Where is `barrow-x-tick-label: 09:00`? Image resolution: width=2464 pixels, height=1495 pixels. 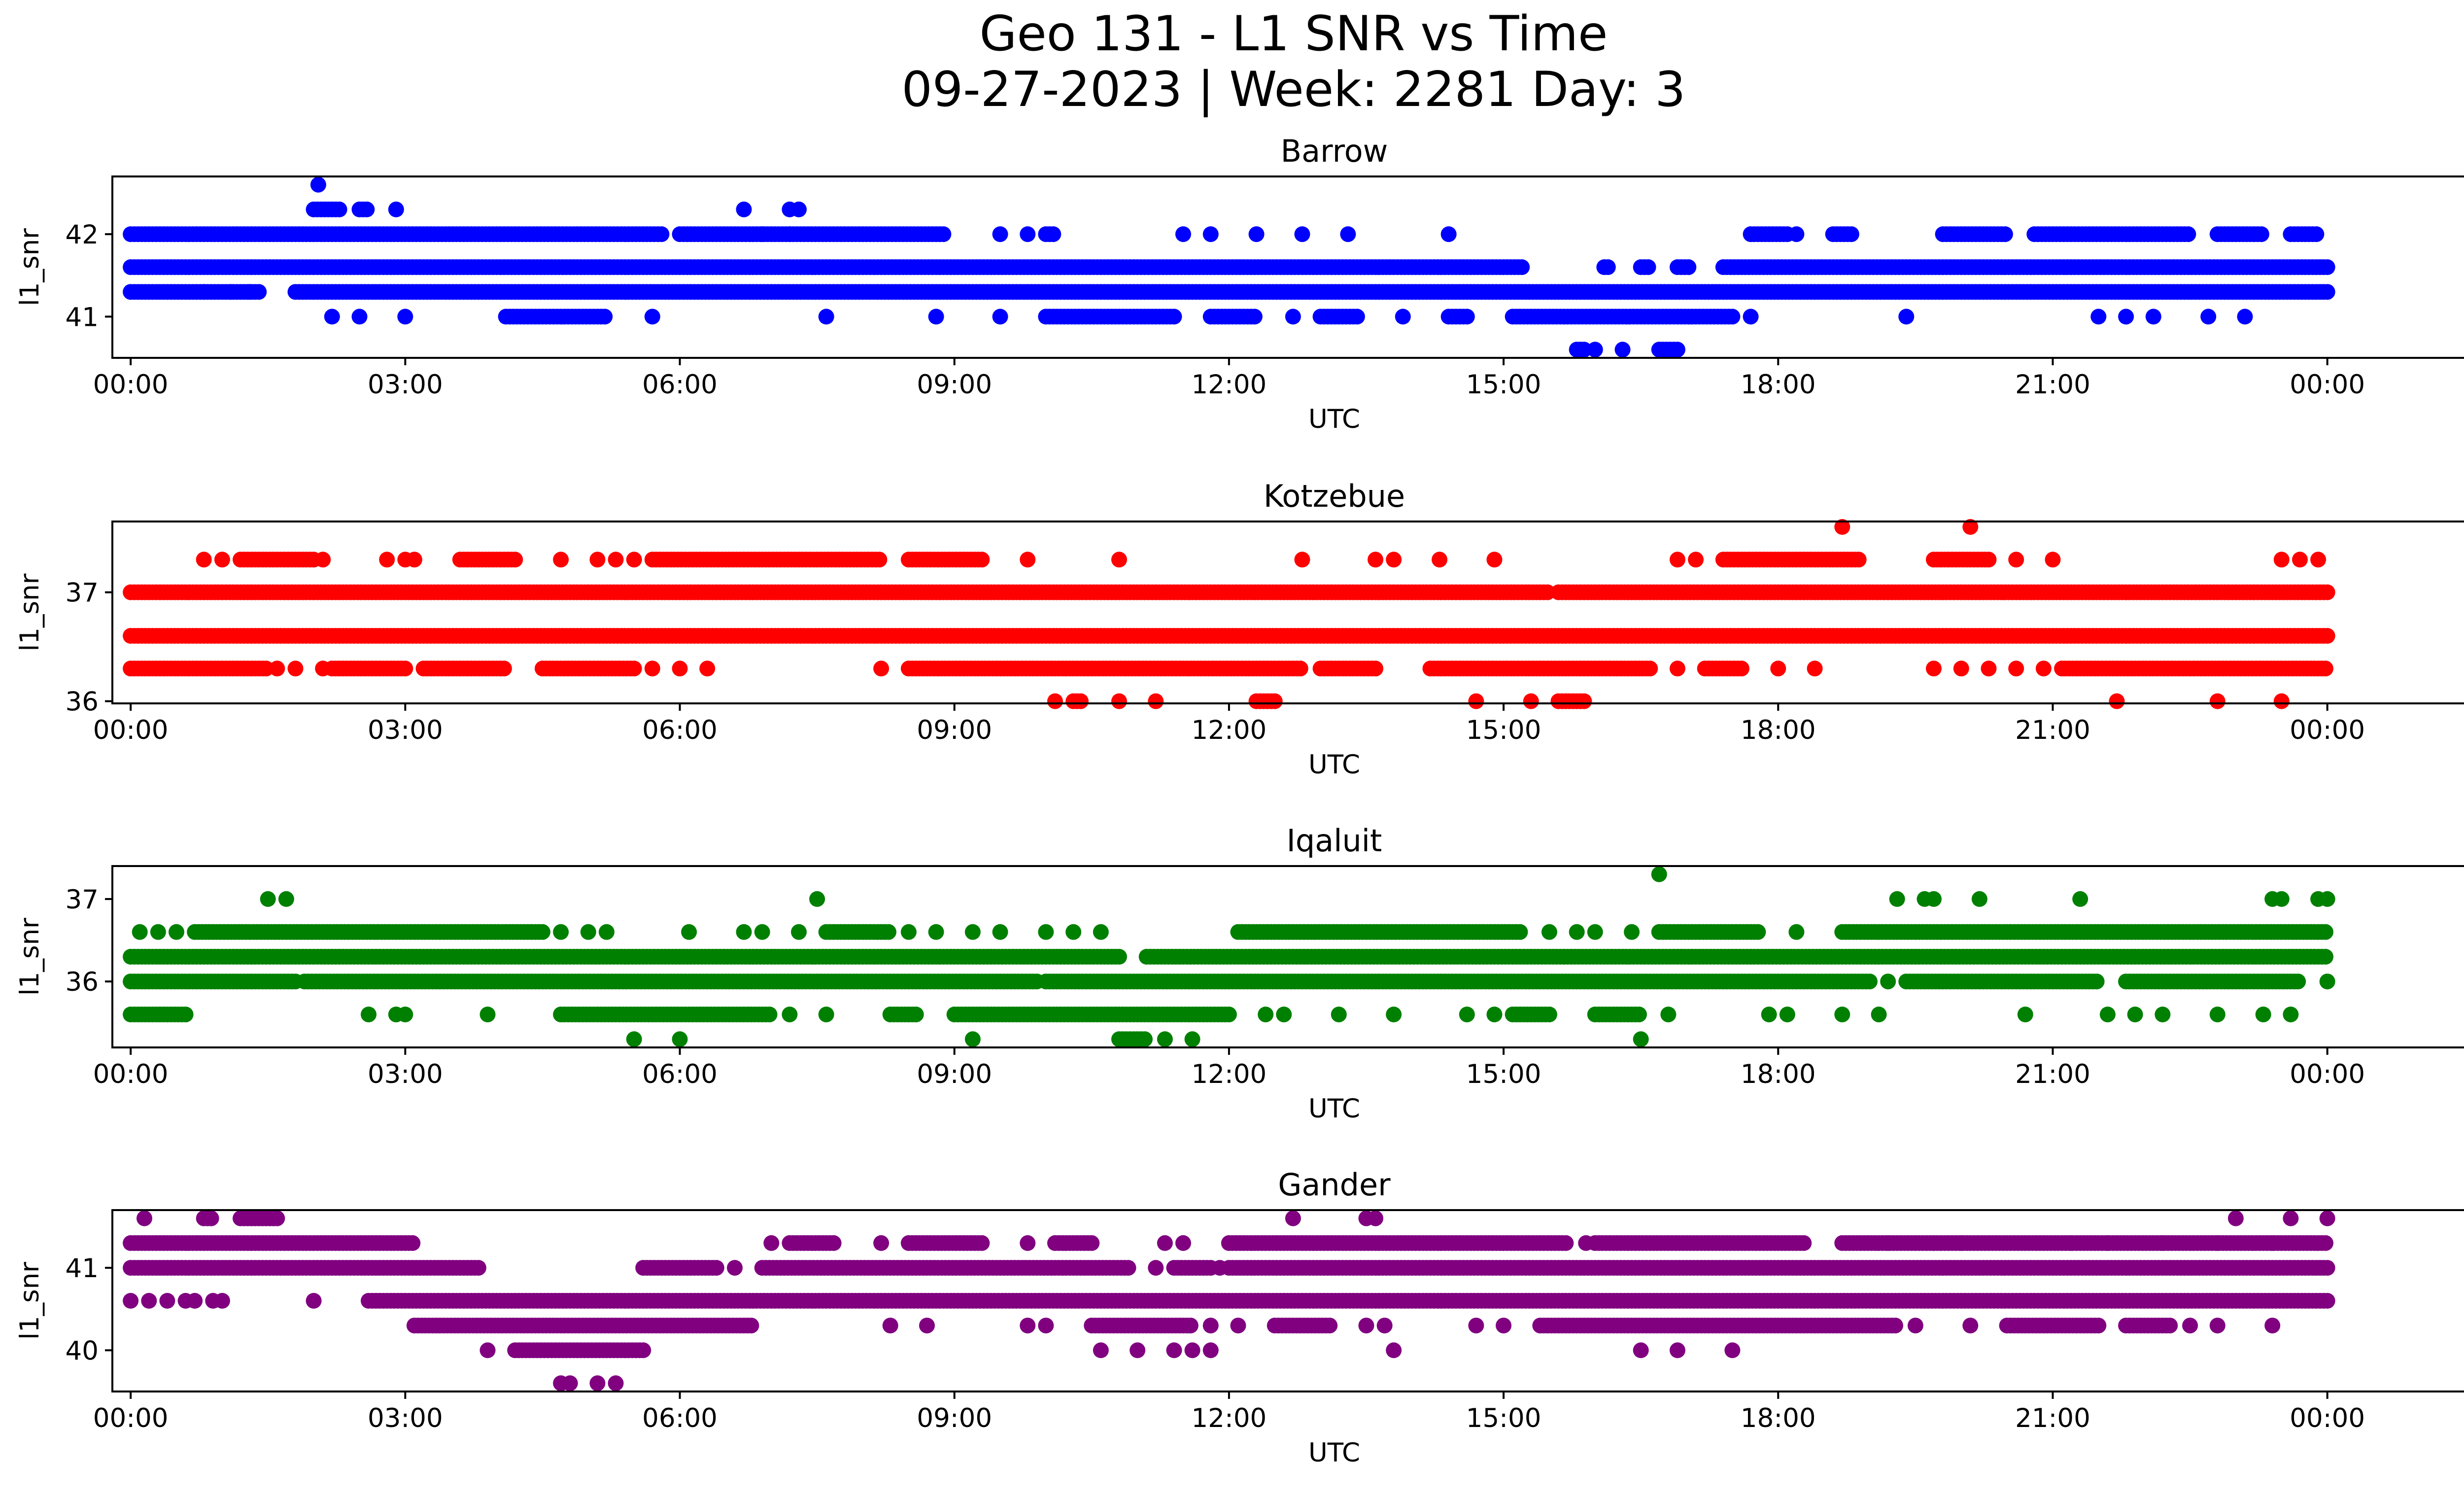 barrow-x-tick-label: 09:00 is located at coordinates (954, 385).